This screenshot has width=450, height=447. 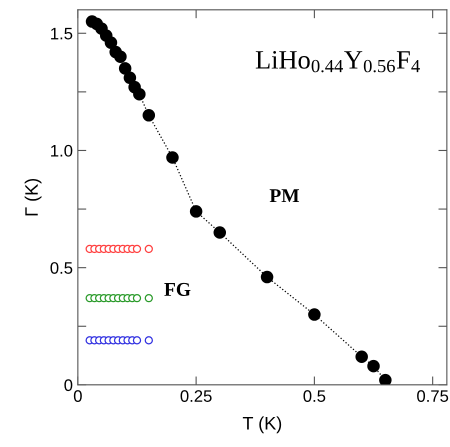 I want to click on annotation: LiHo$_{0.44}$Y$_{0.56}$F$_{4}$, so click(x=338, y=61).